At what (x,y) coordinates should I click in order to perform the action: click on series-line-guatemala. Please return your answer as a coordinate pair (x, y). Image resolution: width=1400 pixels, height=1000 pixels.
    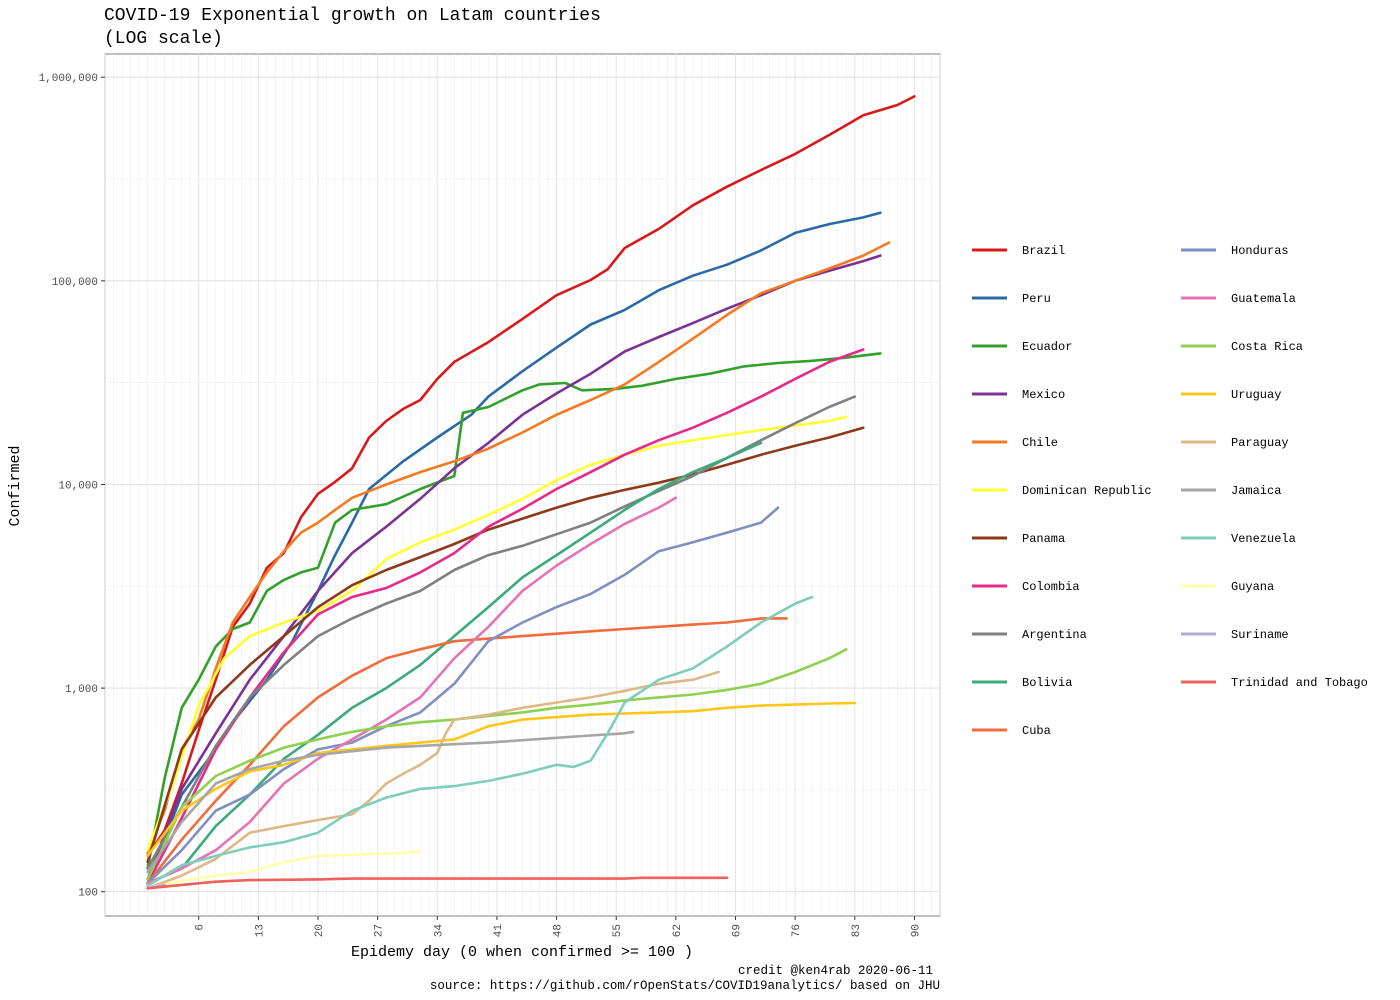
    Looking at the image, I should click on (412, 690).